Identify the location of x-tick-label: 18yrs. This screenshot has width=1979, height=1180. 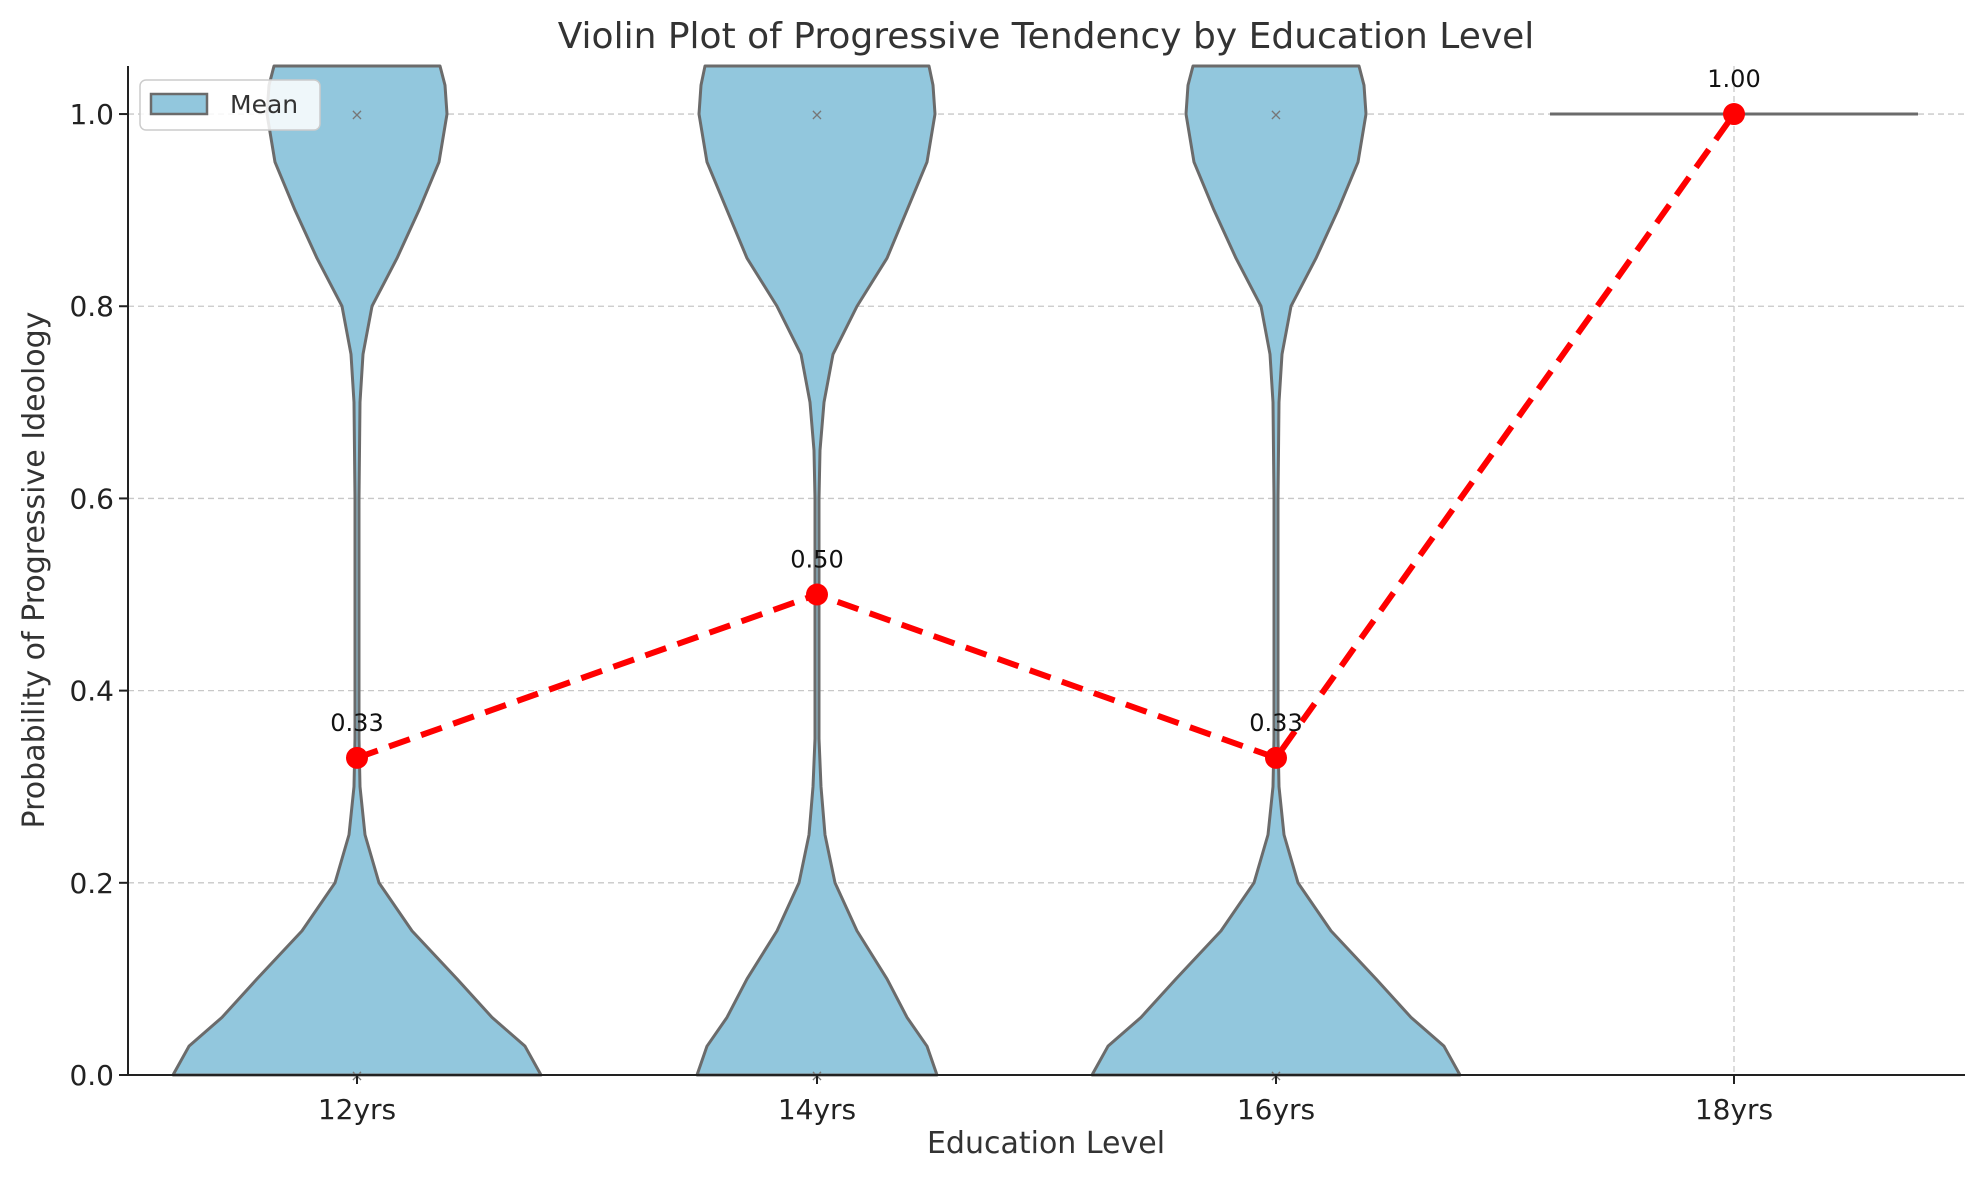
(1734, 1109).